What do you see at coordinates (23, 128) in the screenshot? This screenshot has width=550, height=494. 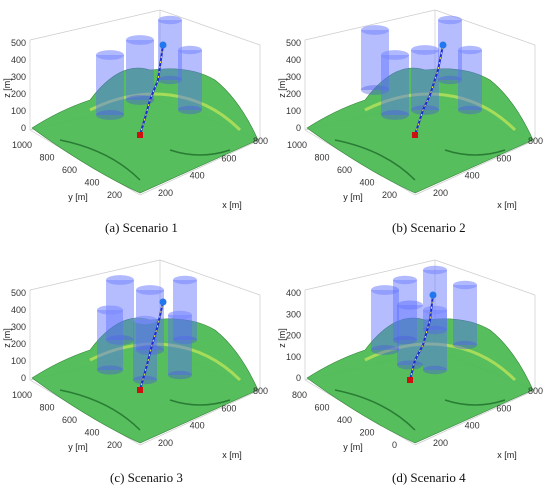 I see `z-tick-label: 0` at bounding box center [23, 128].